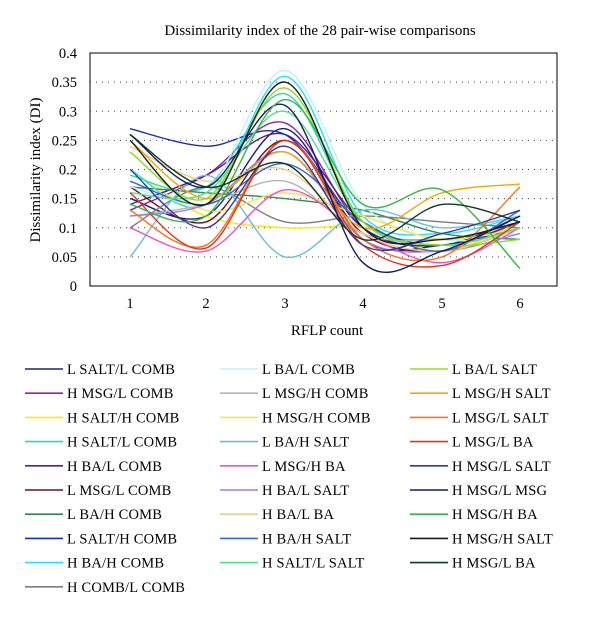  Describe the element at coordinates (68, 171) in the screenshot. I see `y-tick-label: 0.2` at that location.